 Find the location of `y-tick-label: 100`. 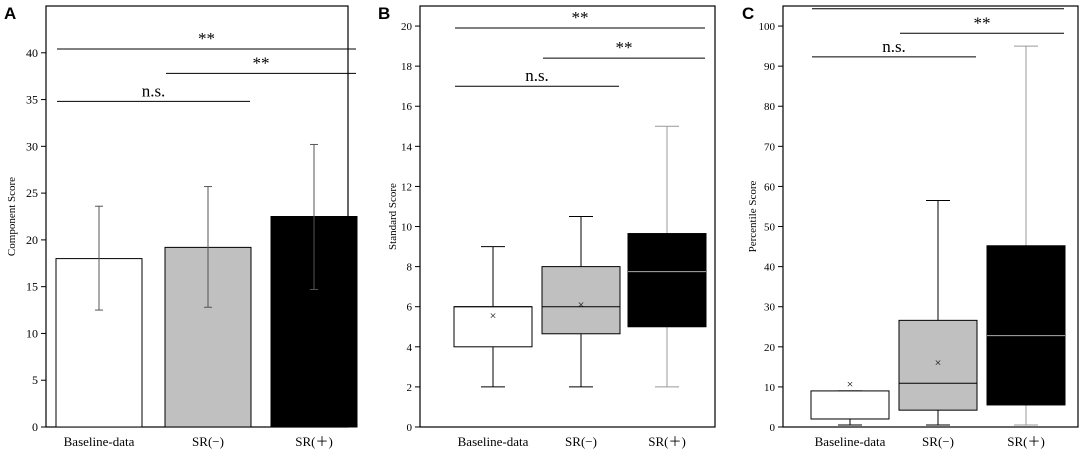

y-tick-label: 100 is located at coordinates (767, 27).